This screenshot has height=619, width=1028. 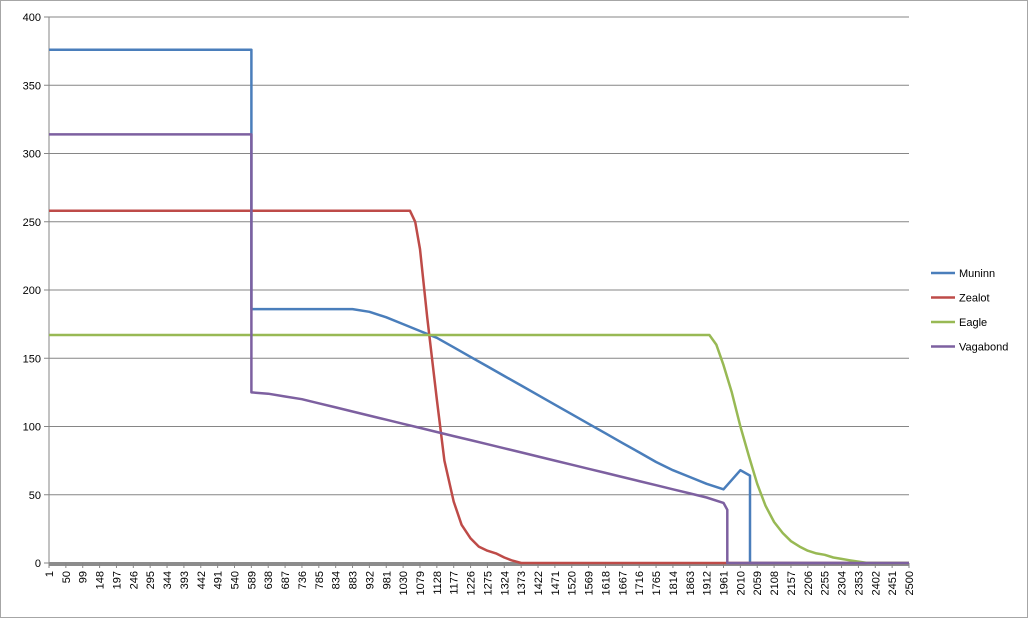 What do you see at coordinates (387, 580) in the screenshot?
I see `x-tick-label: 981` at bounding box center [387, 580].